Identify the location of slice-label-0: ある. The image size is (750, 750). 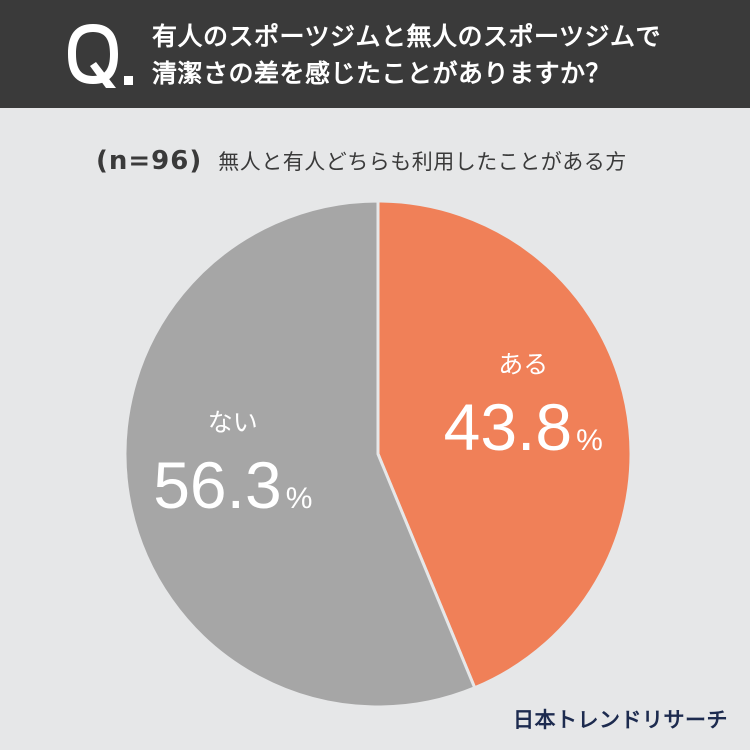
(523, 364).